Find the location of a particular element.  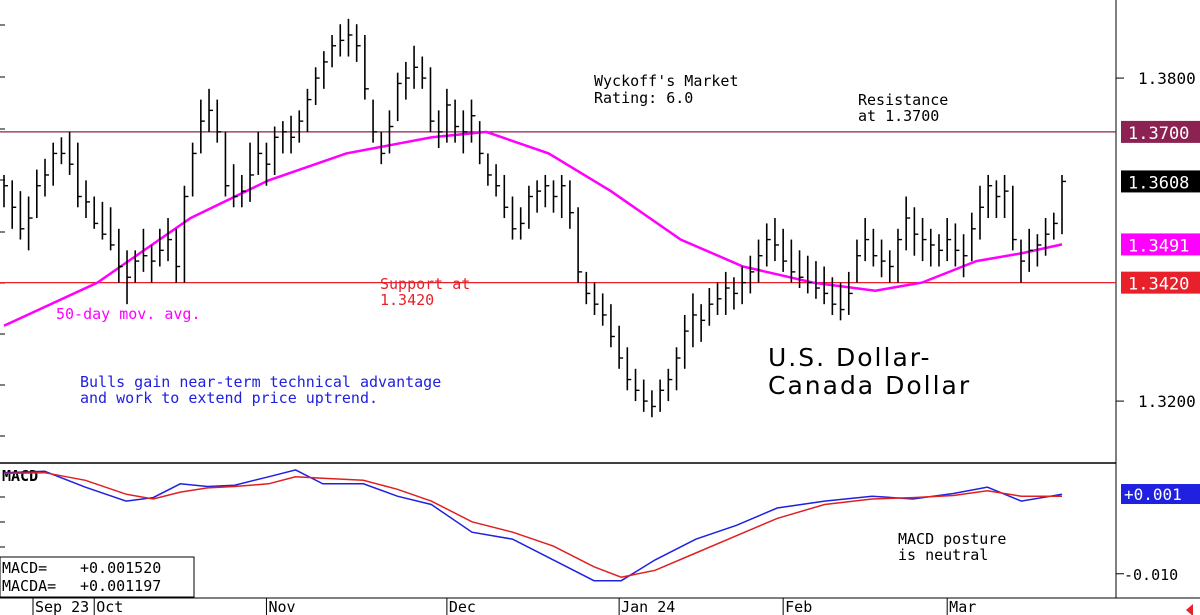

macd-tick-label: -0.010 is located at coordinates (1151, 575).